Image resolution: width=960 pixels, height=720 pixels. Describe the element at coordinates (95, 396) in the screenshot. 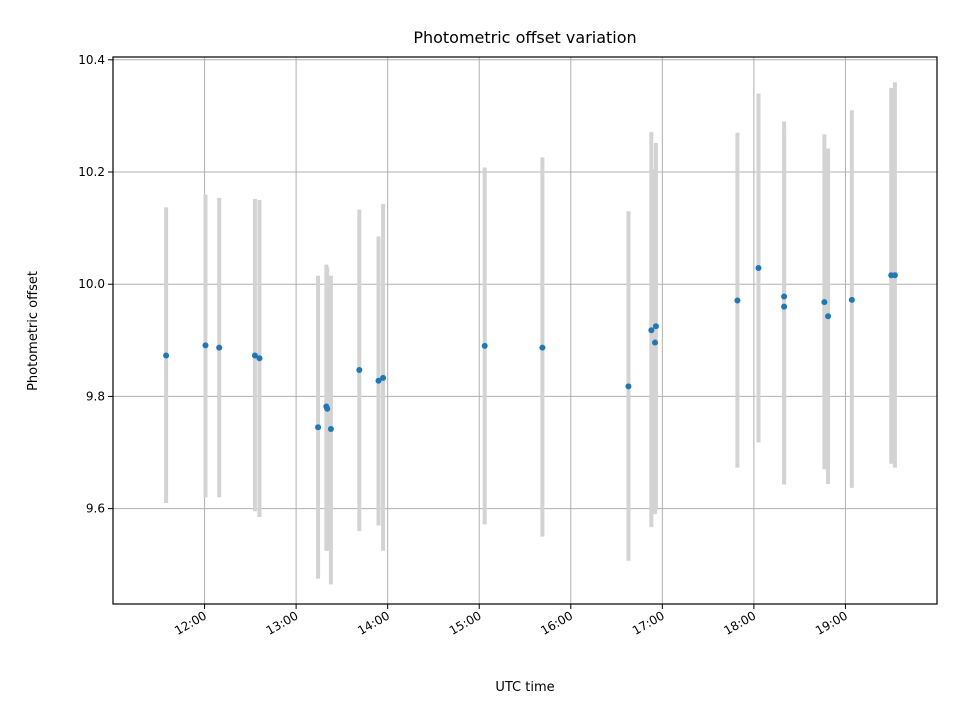

I see `y-tick-label: 9.8` at that location.